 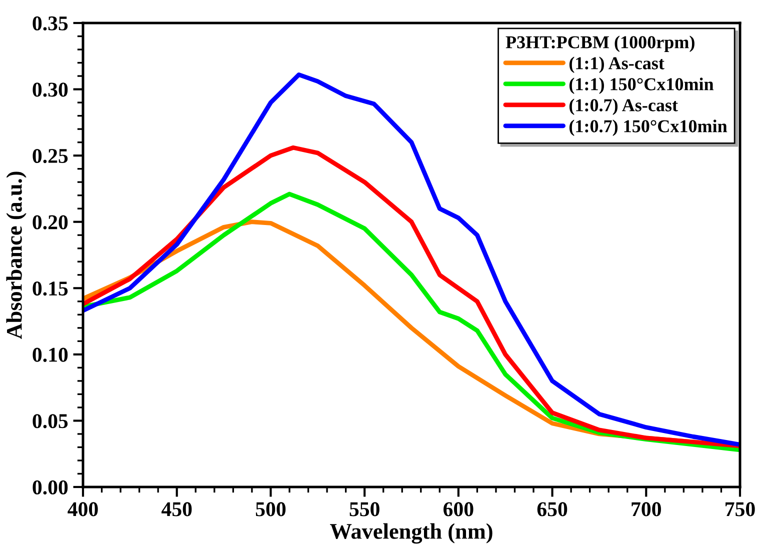 What do you see at coordinates (50, 222) in the screenshot?
I see `y-tick-label: 0.20` at bounding box center [50, 222].